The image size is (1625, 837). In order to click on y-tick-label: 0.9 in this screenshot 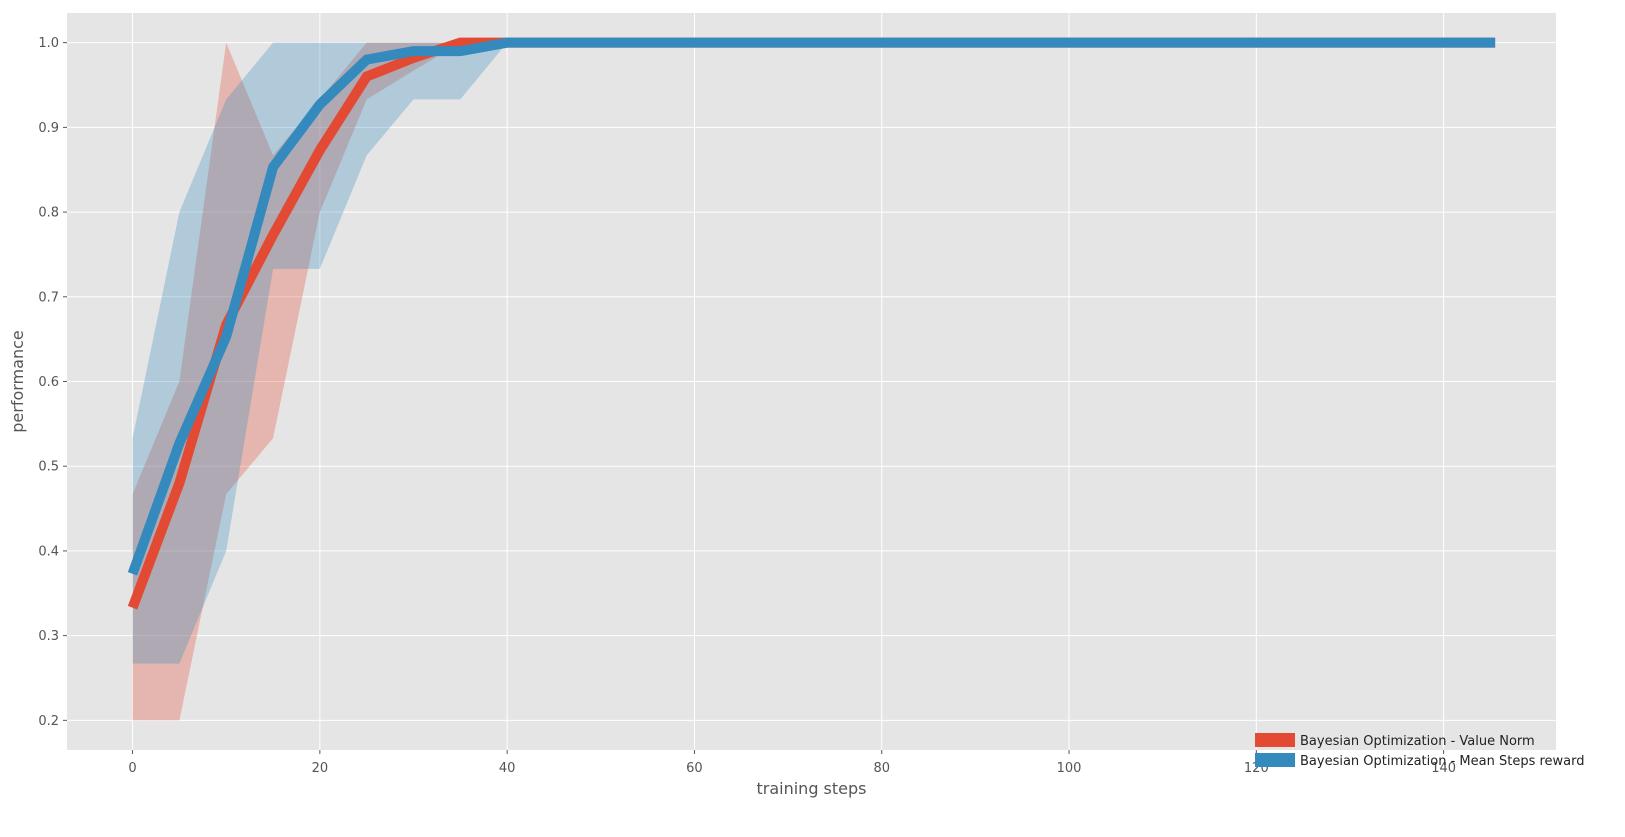, I will do `click(48, 128)`.